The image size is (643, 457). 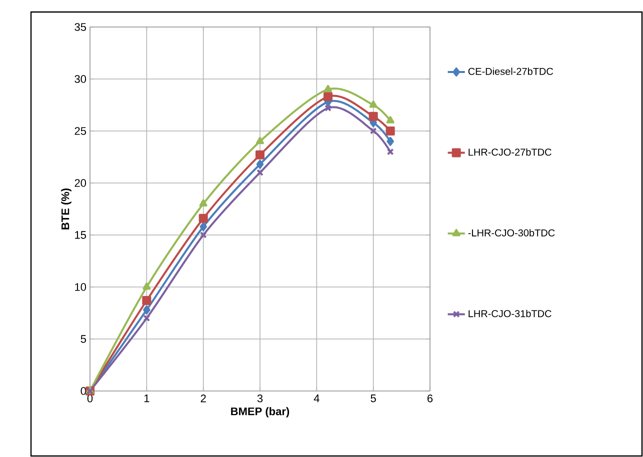 What do you see at coordinates (511, 232) in the screenshot?
I see `legend-label: -LHR-CJO-30bTDC` at bounding box center [511, 232].